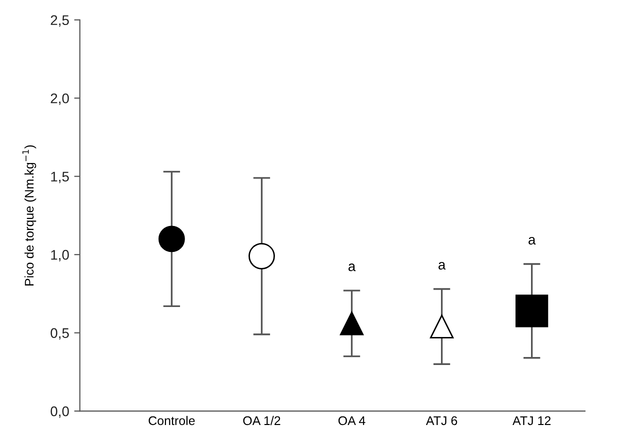 This screenshot has height=442, width=619. I want to click on y-tick-label: 0,5, so click(59, 334).